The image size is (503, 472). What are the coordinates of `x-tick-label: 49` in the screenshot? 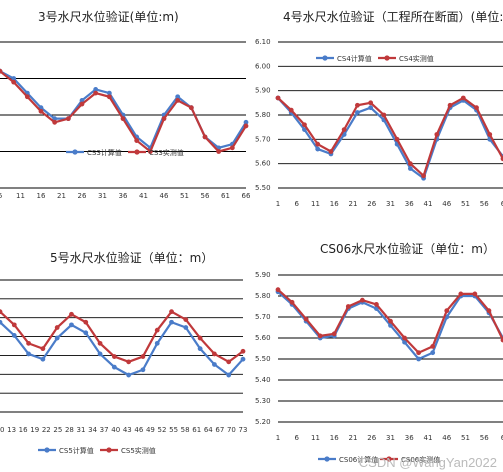 It's located at (150, 430).